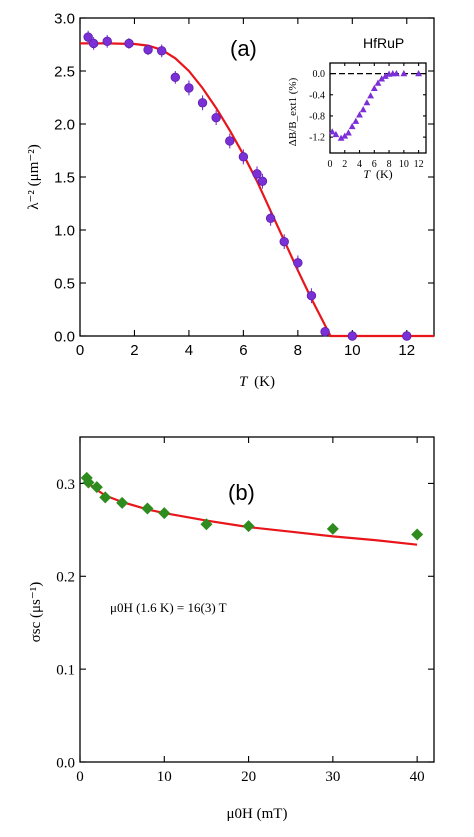 Image resolution: width=474 pixels, height=837 pixels. What do you see at coordinates (384, 174) in the screenshot?
I see `inset-x-axis-unit: (K)` at bounding box center [384, 174].